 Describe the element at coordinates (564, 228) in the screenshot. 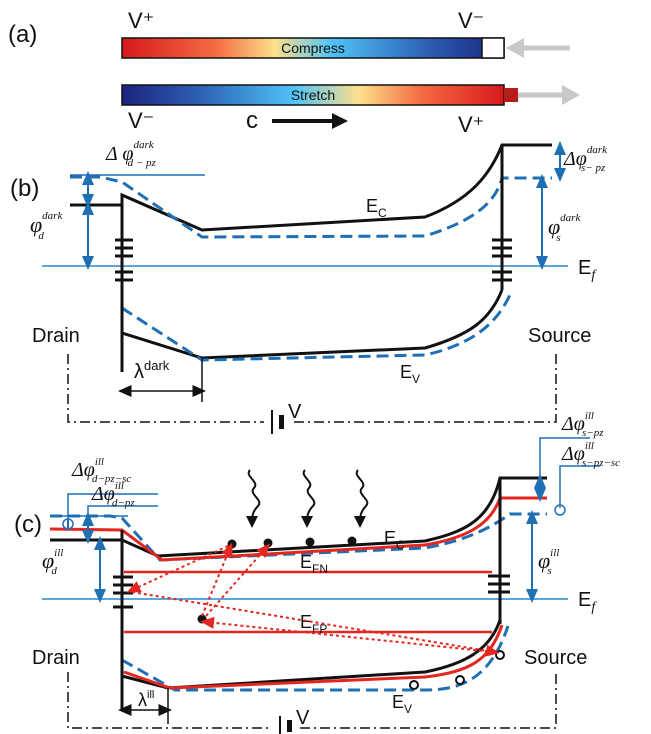

I see `phi-s-label-b: φdark s` at that location.